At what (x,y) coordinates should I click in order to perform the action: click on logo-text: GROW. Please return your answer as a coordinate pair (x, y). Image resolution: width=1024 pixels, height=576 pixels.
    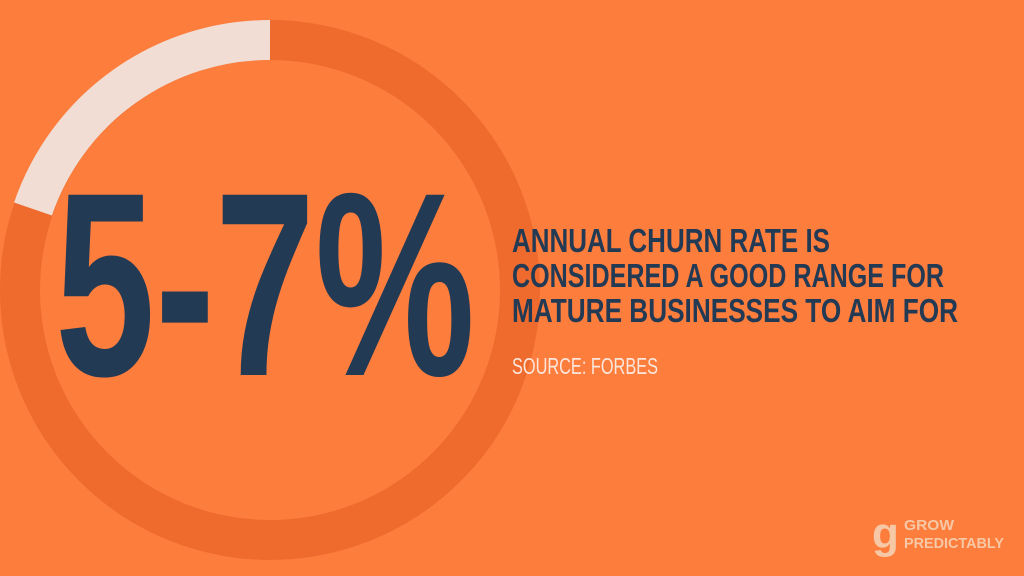
    Looking at the image, I should click on (929, 525).